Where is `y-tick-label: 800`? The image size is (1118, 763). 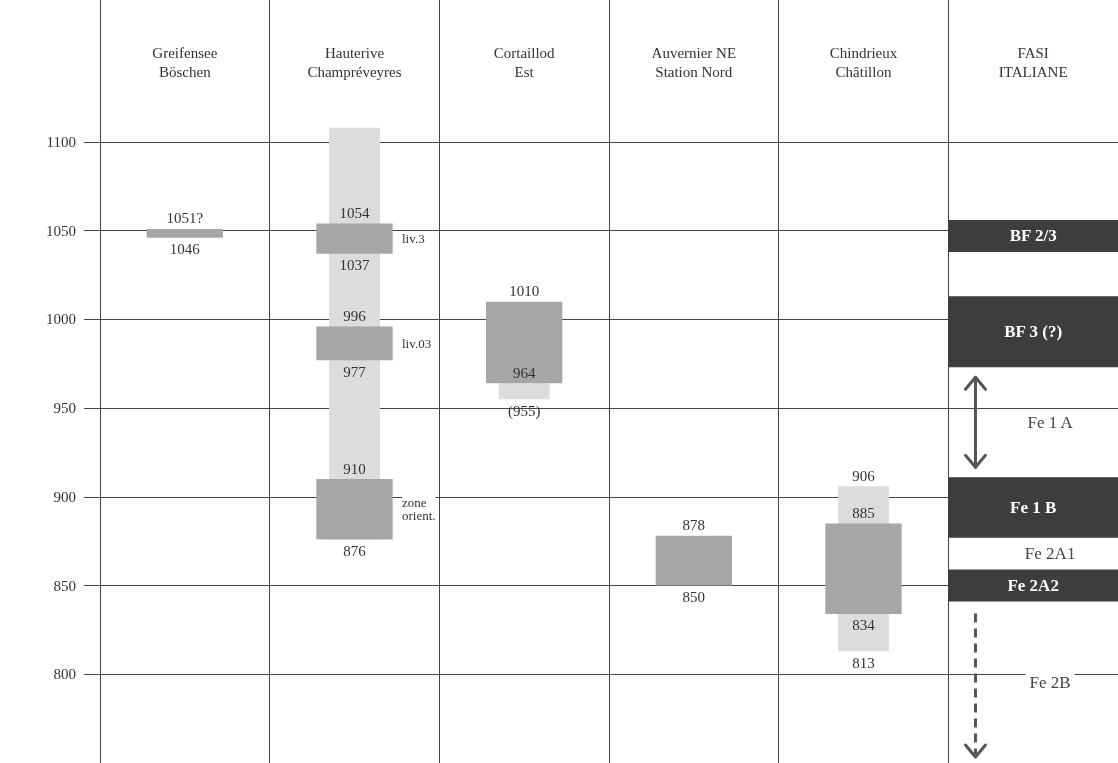
y-tick-label: 800 is located at coordinates (64, 674).